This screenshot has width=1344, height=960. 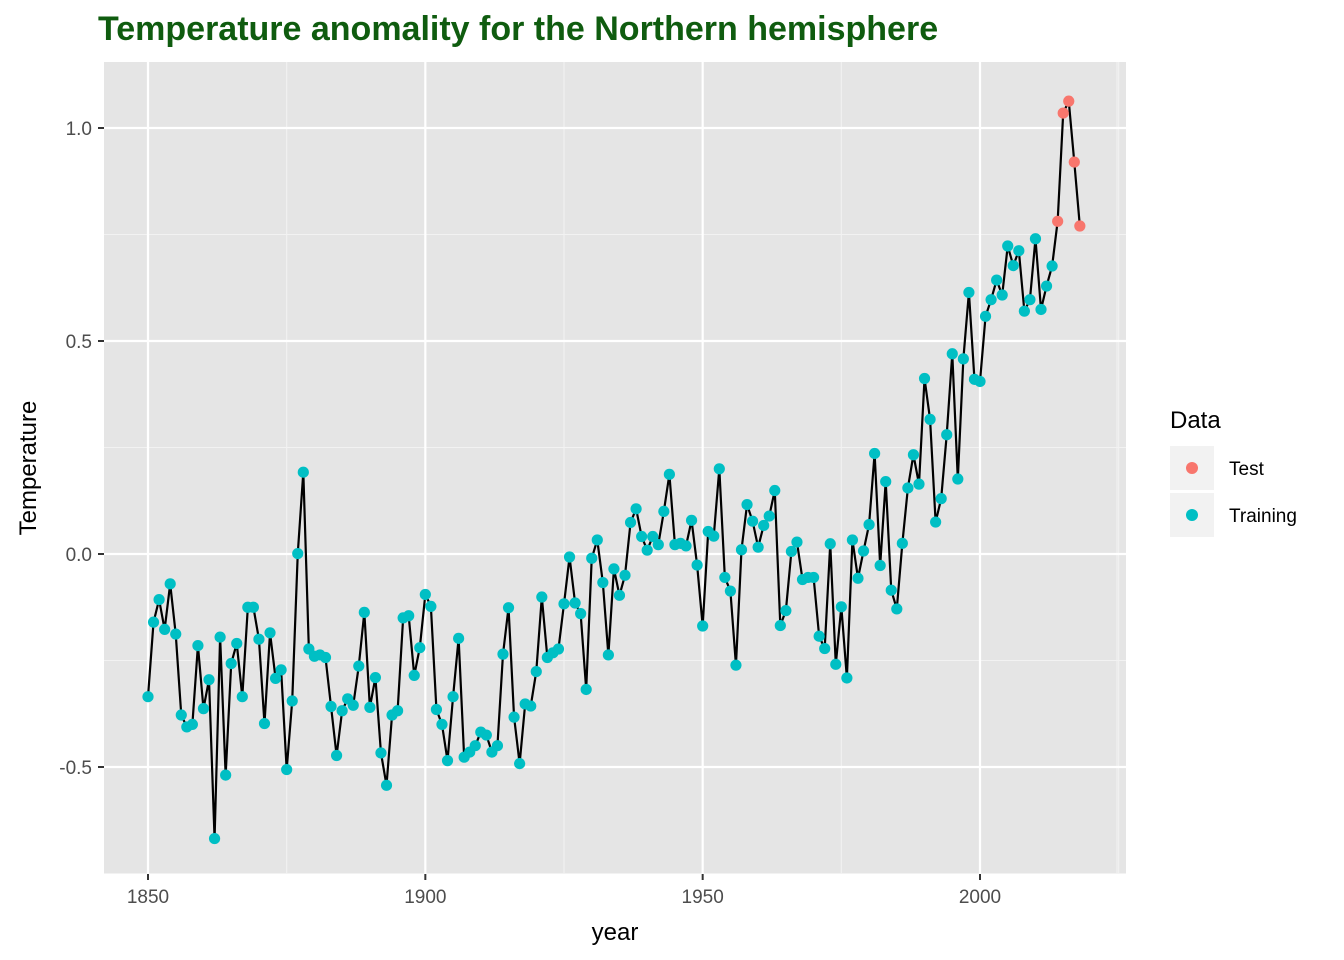 What do you see at coordinates (1192, 515) in the screenshot?
I see `legend-dot-training` at bounding box center [1192, 515].